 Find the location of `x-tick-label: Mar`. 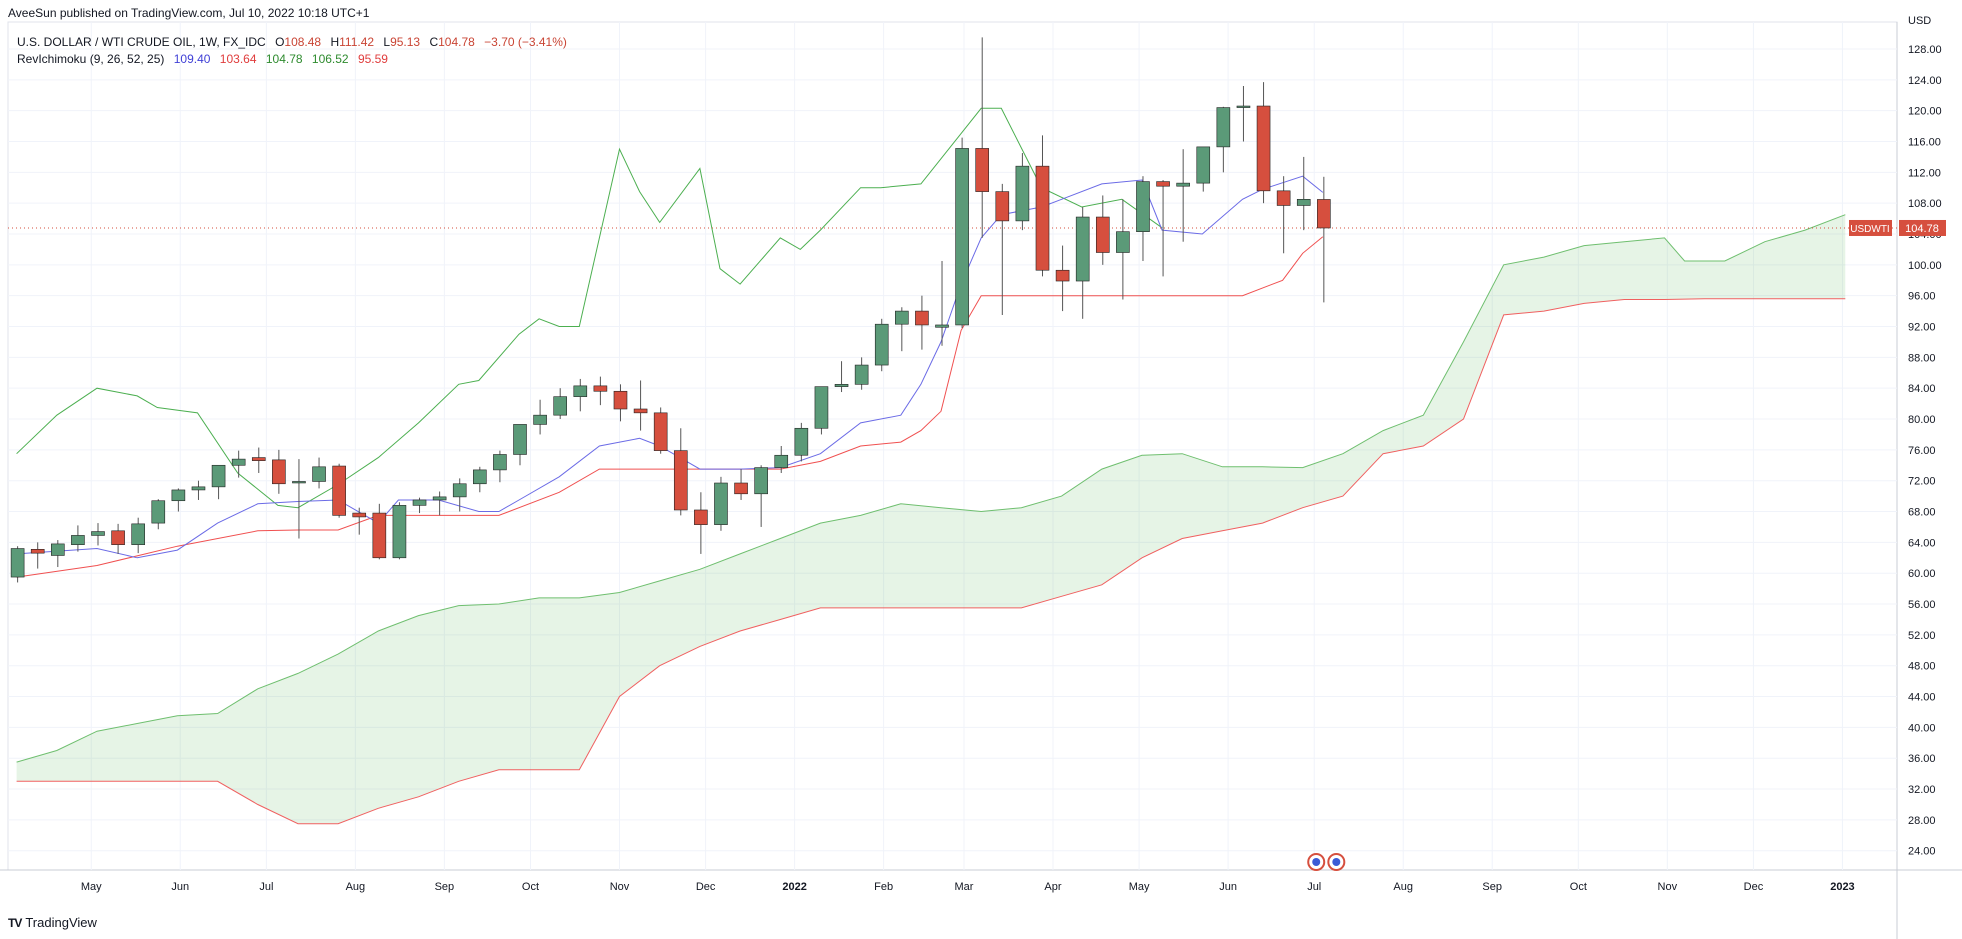

x-tick-label: Mar is located at coordinates (964, 887).